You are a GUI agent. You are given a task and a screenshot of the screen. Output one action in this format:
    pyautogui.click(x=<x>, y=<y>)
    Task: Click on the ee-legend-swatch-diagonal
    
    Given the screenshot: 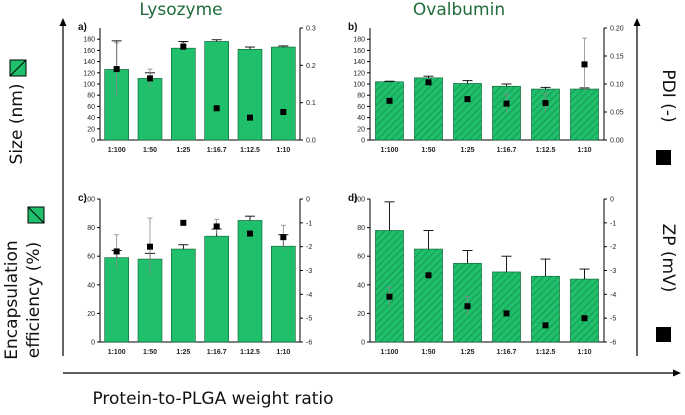 What is the action you would take?
    pyautogui.click(x=36, y=215)
    